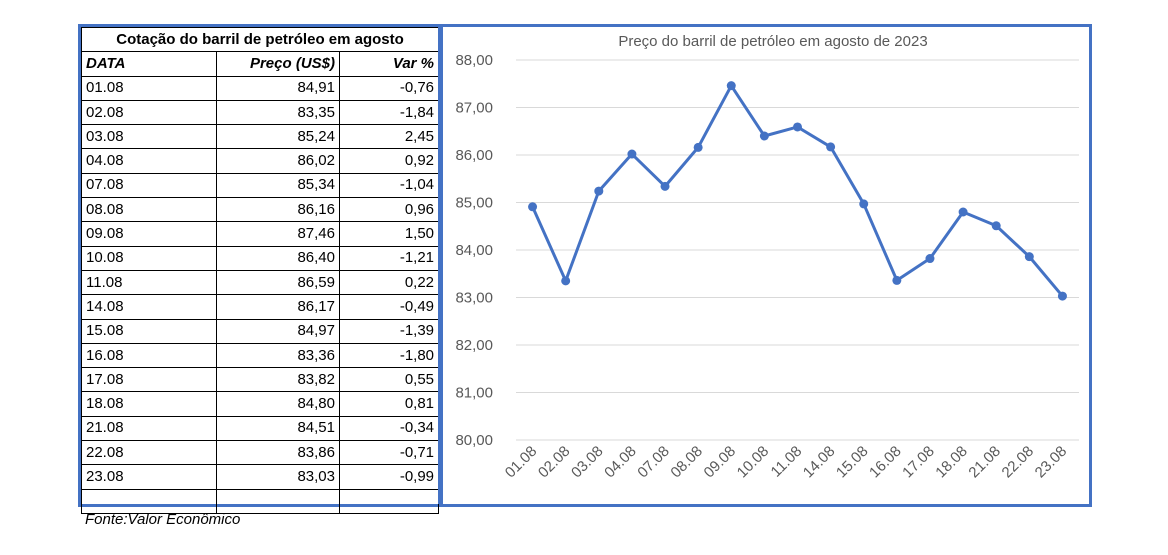 This screenshot has height=555, width=1168. What do you see at coordinates (389, 331) in the screenshot?
I see `cell-var: -1,39` at bounding box center [389, 331].